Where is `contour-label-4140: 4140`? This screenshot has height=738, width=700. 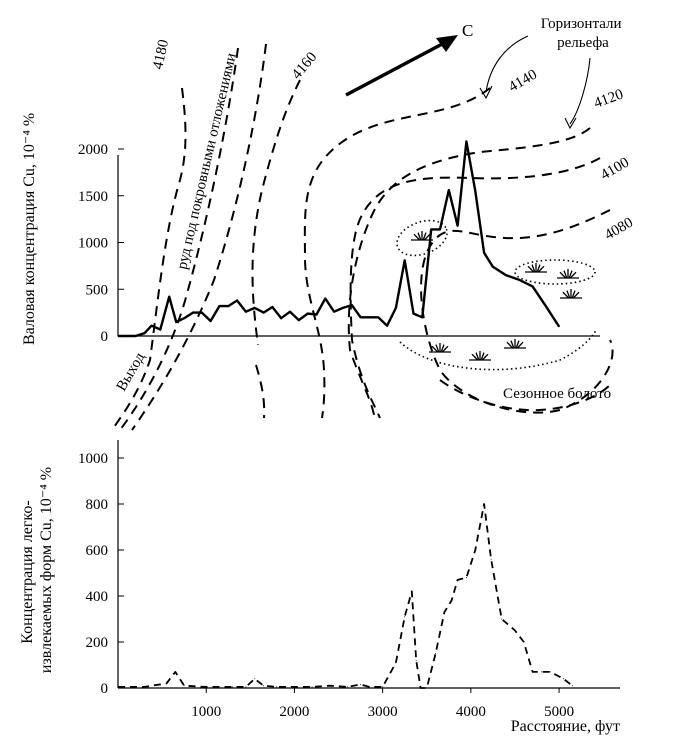 contour-label-4140: 4140 is located at coordinates (523, 81).